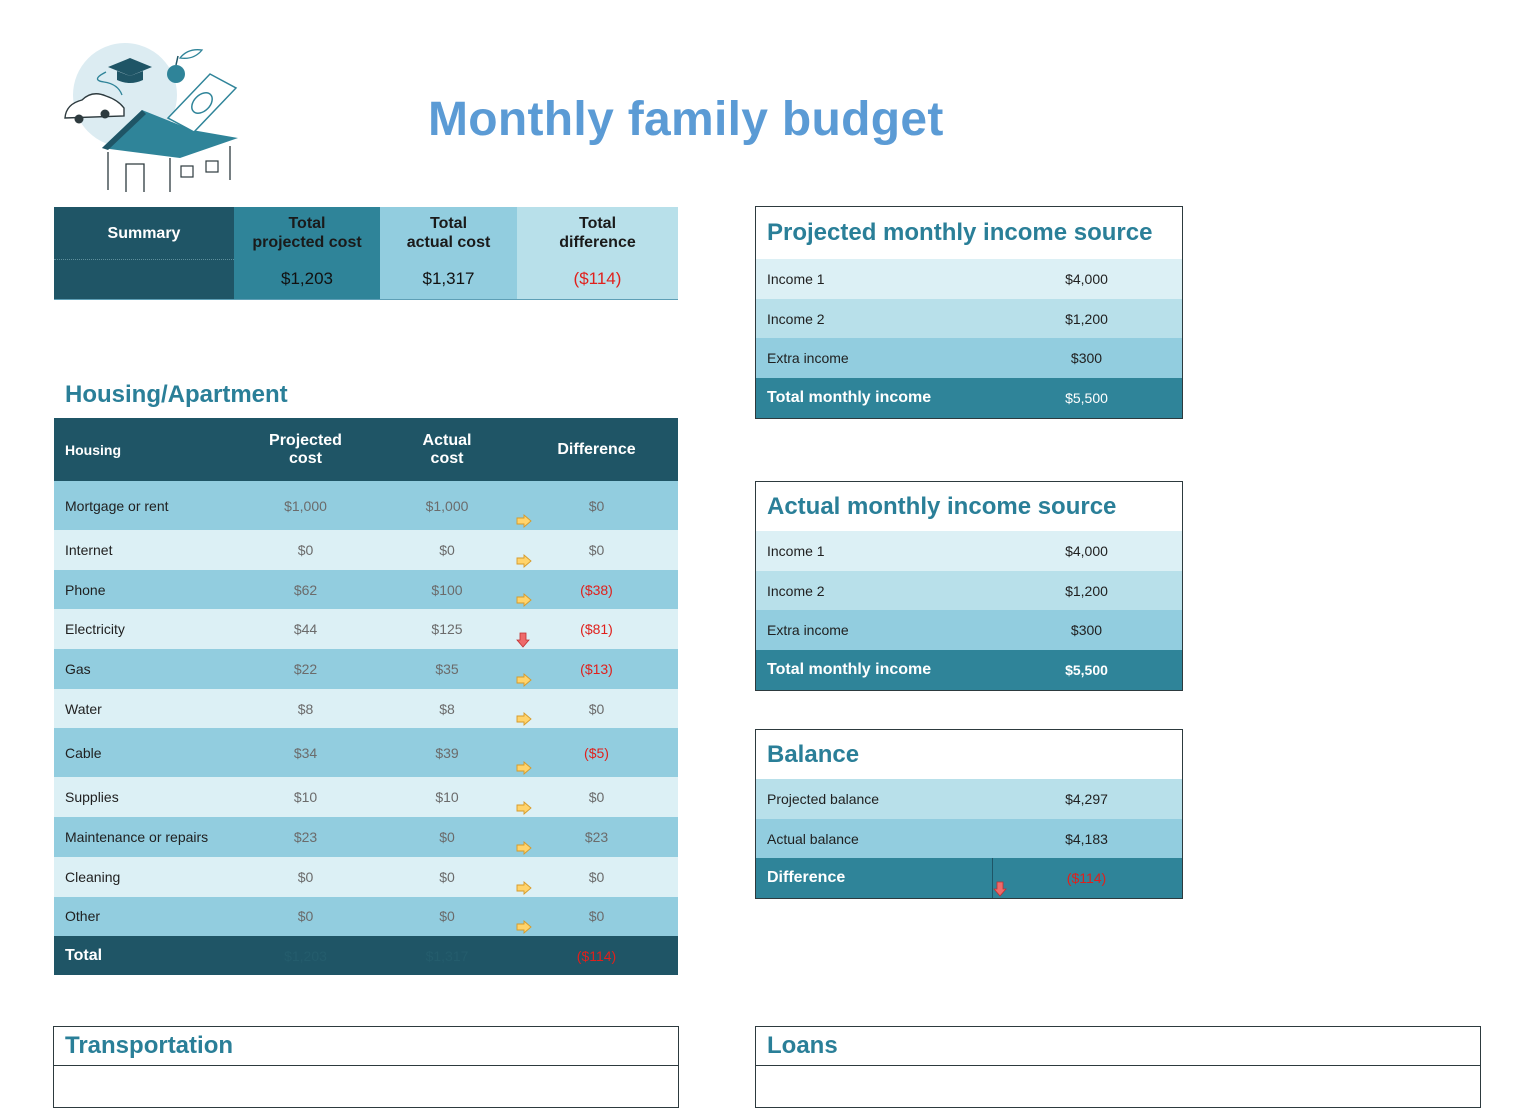  What do you see at coordinates (305, 836) in the screenshot?
I see `row-projected: $23` at bounding box center [305, 836].